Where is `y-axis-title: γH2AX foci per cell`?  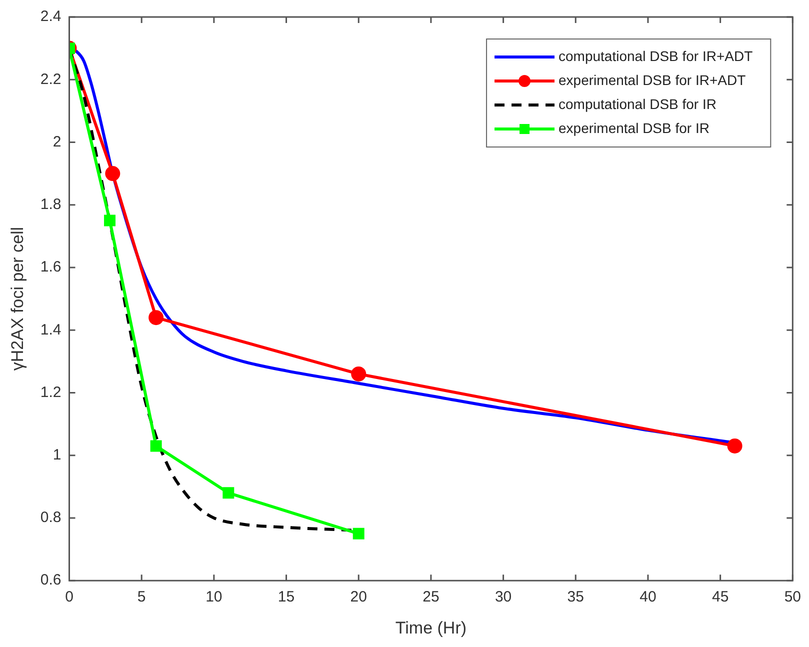
y-axis-title: γH2AX foci per cell is located at coordinates (17, 298).